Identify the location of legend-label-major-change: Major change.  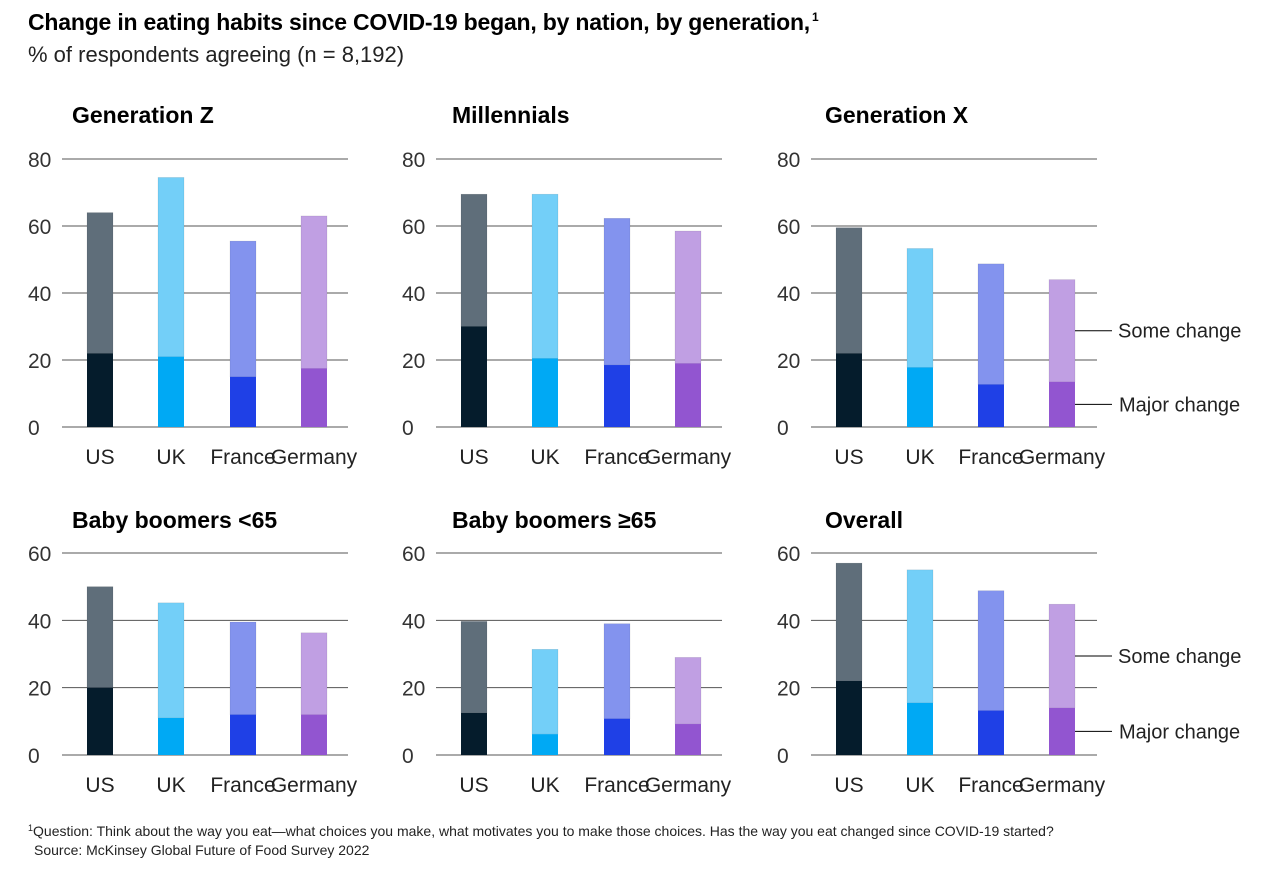
(1179, 732).